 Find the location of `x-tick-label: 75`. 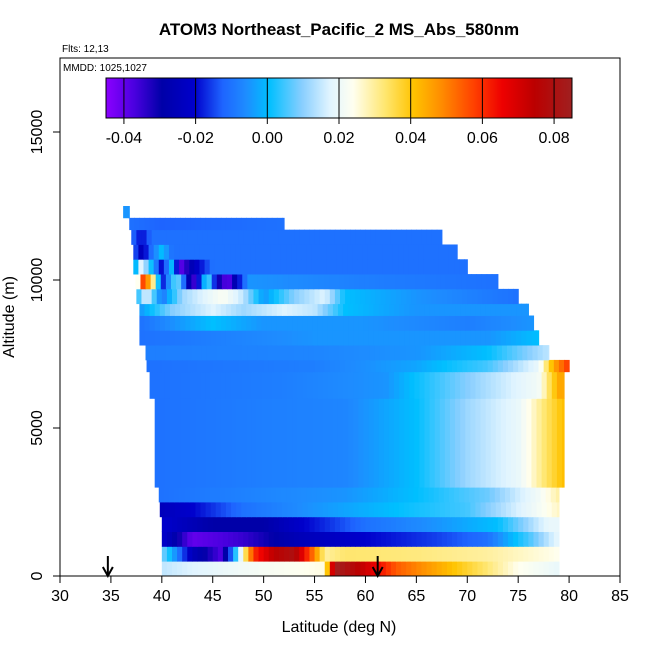

x-tick-label: 75 is located at coordinates (518, 596).